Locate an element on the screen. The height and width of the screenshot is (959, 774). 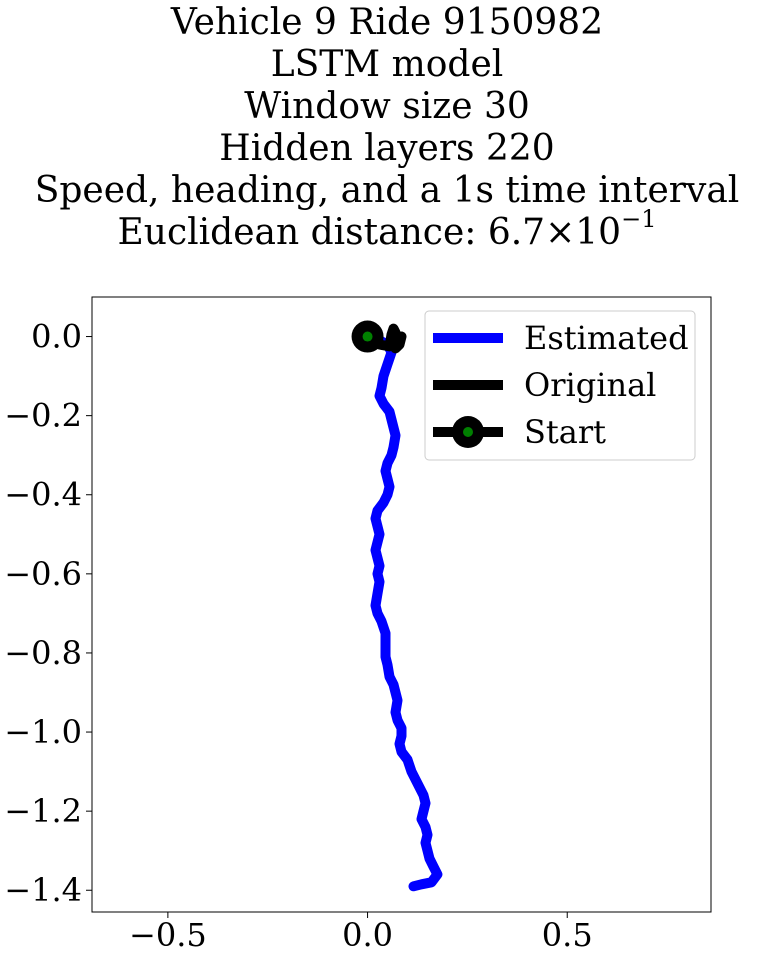
y-tick-label: −0.8 is located at coordinates (43, 653).